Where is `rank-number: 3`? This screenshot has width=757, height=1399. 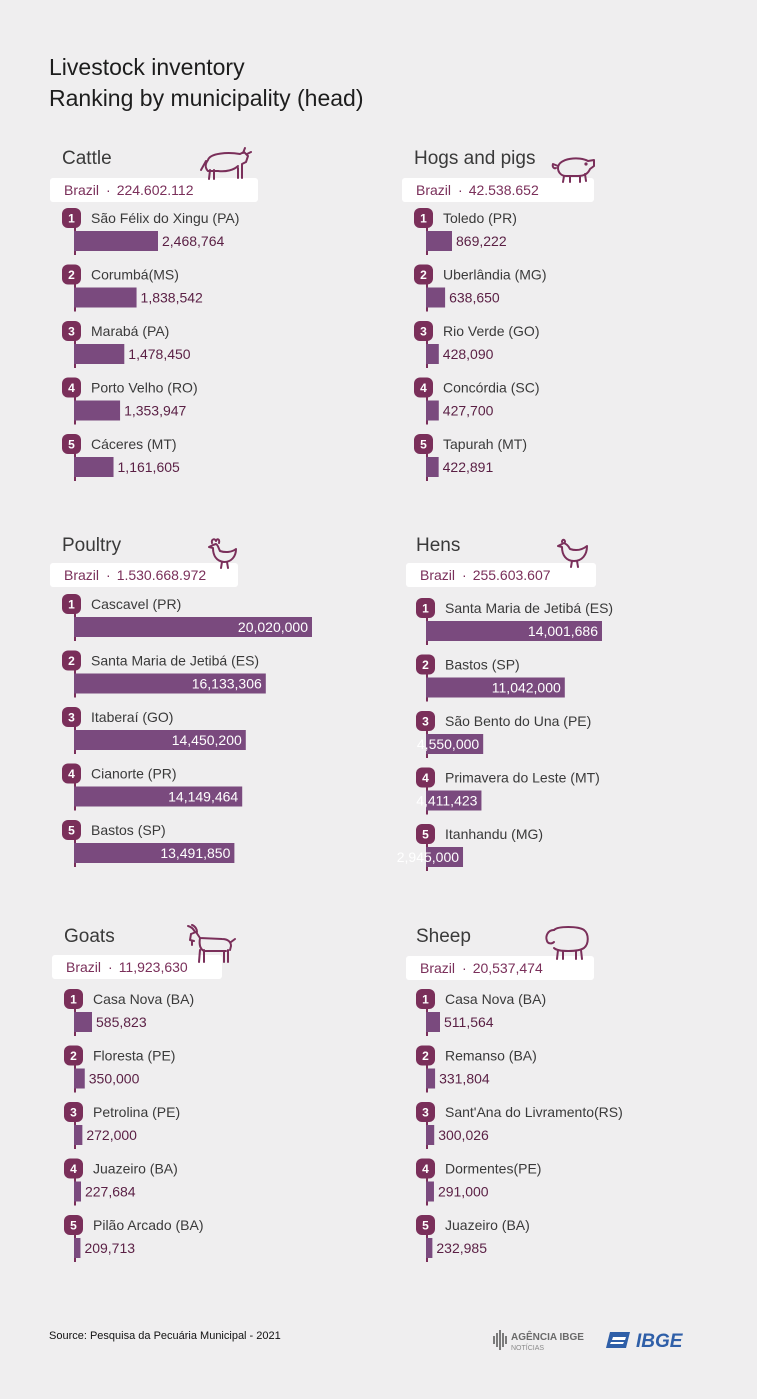
rank-number: 3 is located at coordinates (71, 332).